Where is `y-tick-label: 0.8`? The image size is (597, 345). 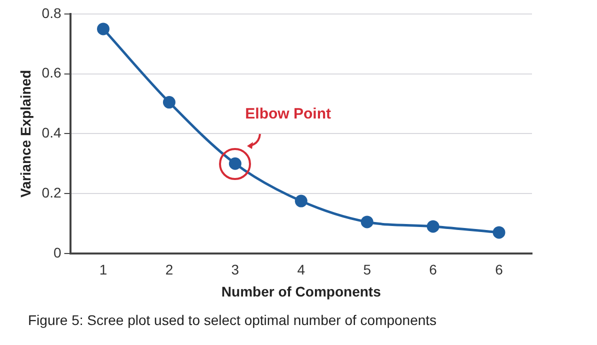 y-tick-label: 0.8 is located at coordinates (52, 12).